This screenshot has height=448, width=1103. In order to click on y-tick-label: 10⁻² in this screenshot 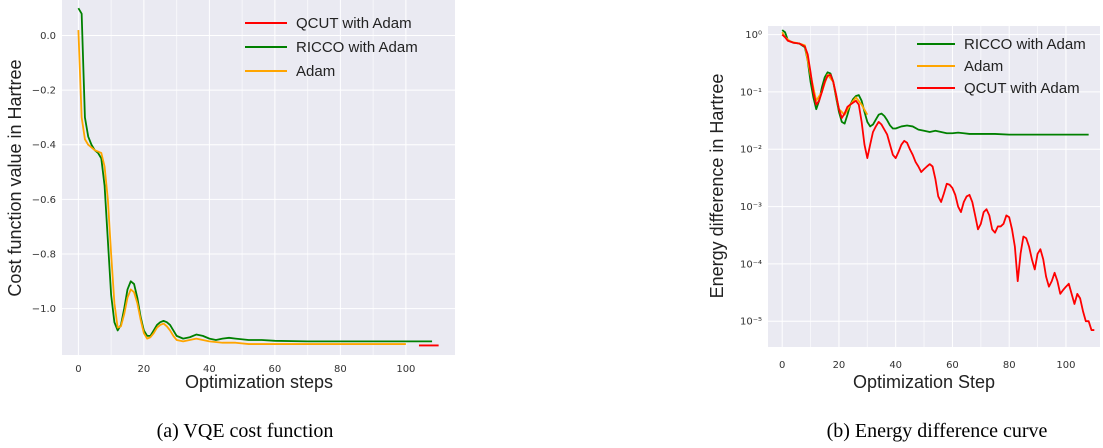, I will do `click(751, 150)`.